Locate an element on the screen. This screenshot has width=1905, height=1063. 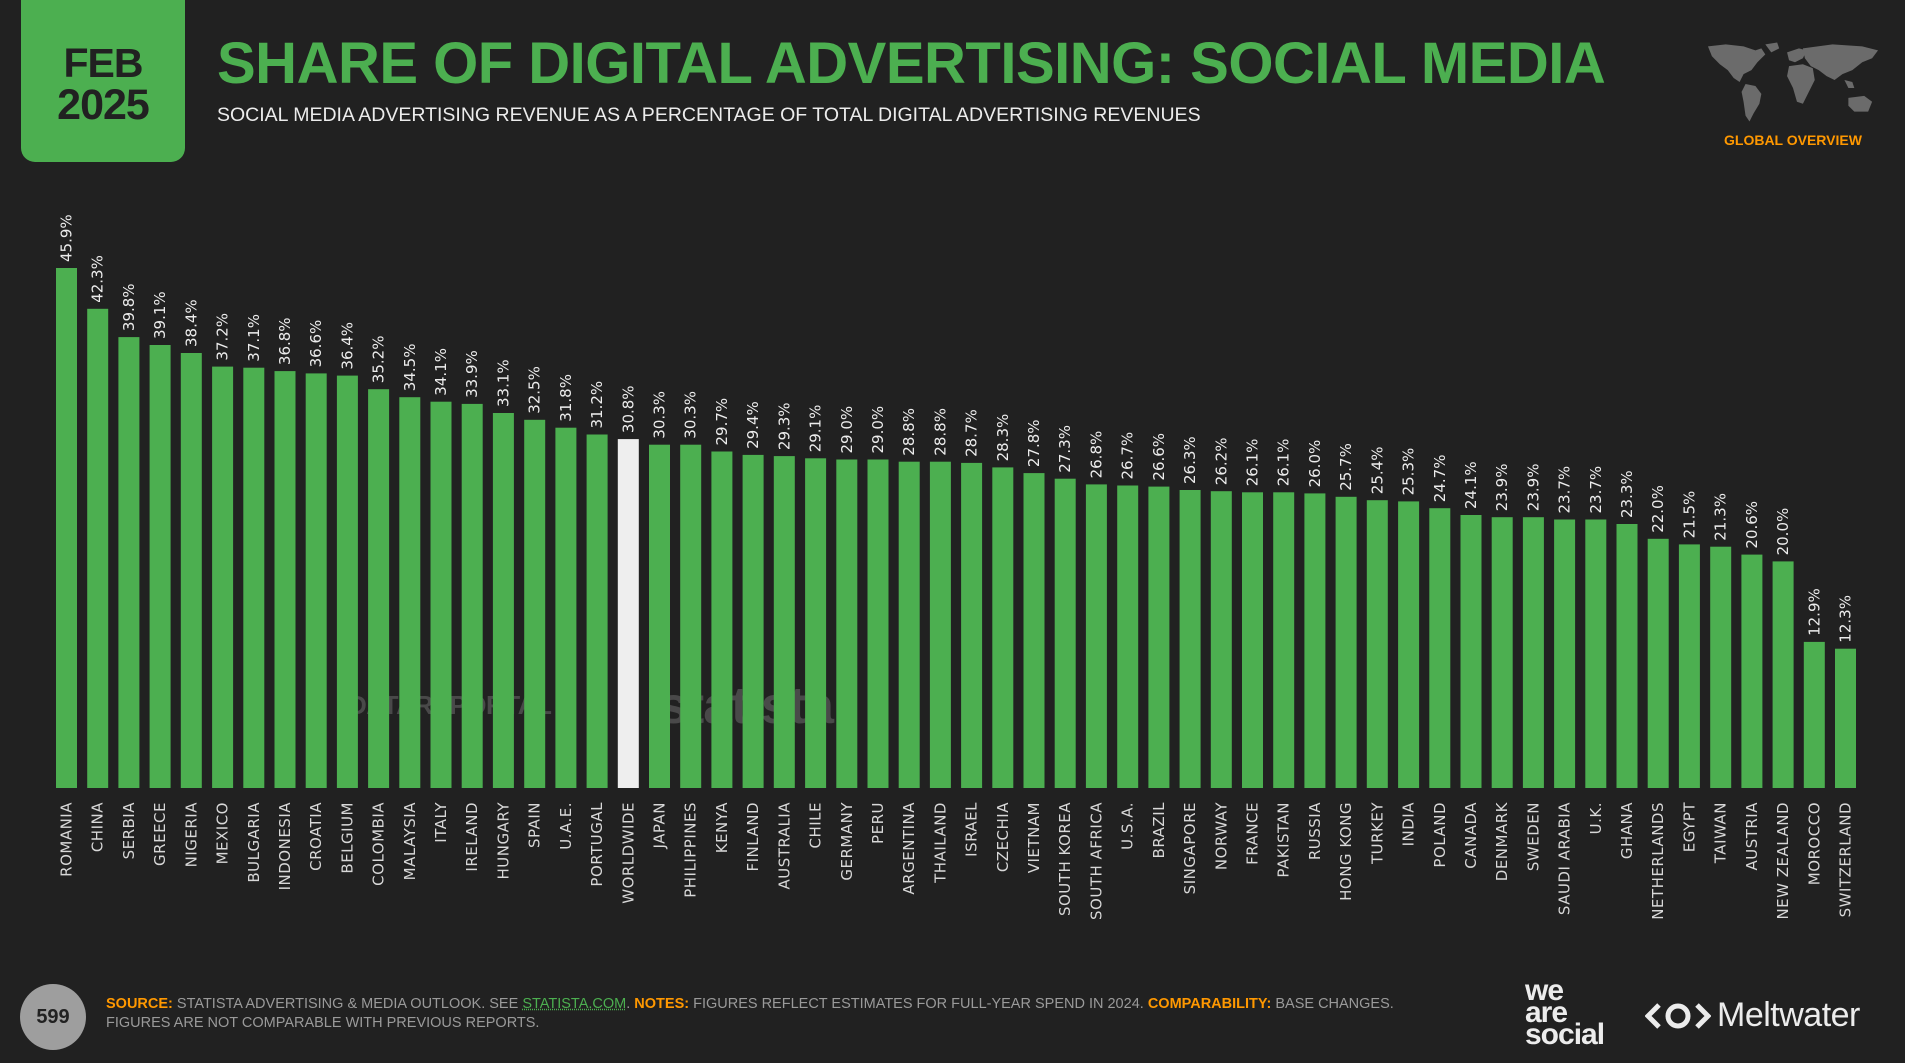
category-label: KENYA is located at coordinates (722, 828).